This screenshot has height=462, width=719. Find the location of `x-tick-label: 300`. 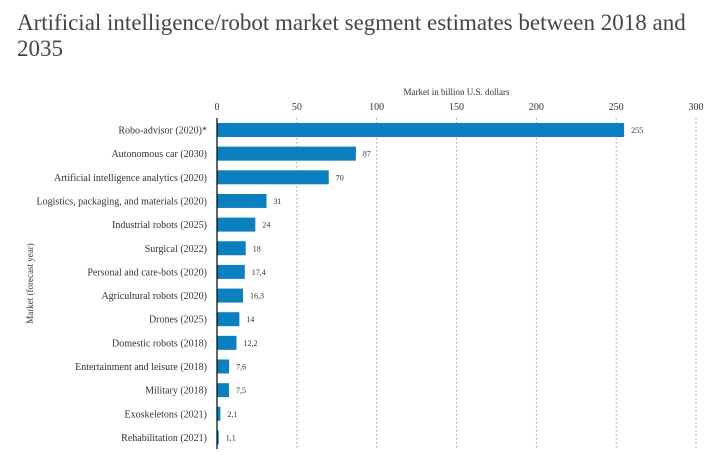

x-tick-label: 300 is located at coordinates (696, 107).